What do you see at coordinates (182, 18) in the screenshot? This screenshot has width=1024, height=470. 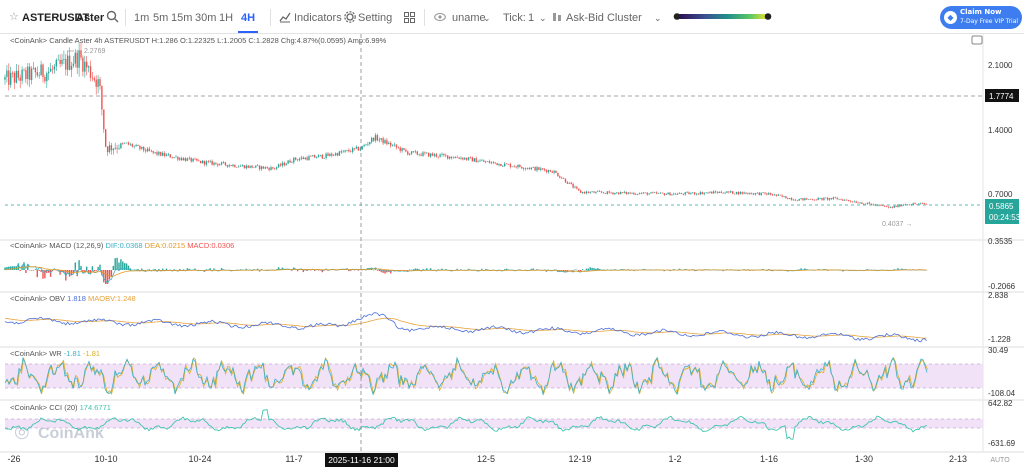 I see `interval-15m: 15m` at bounding box center [182, 18].